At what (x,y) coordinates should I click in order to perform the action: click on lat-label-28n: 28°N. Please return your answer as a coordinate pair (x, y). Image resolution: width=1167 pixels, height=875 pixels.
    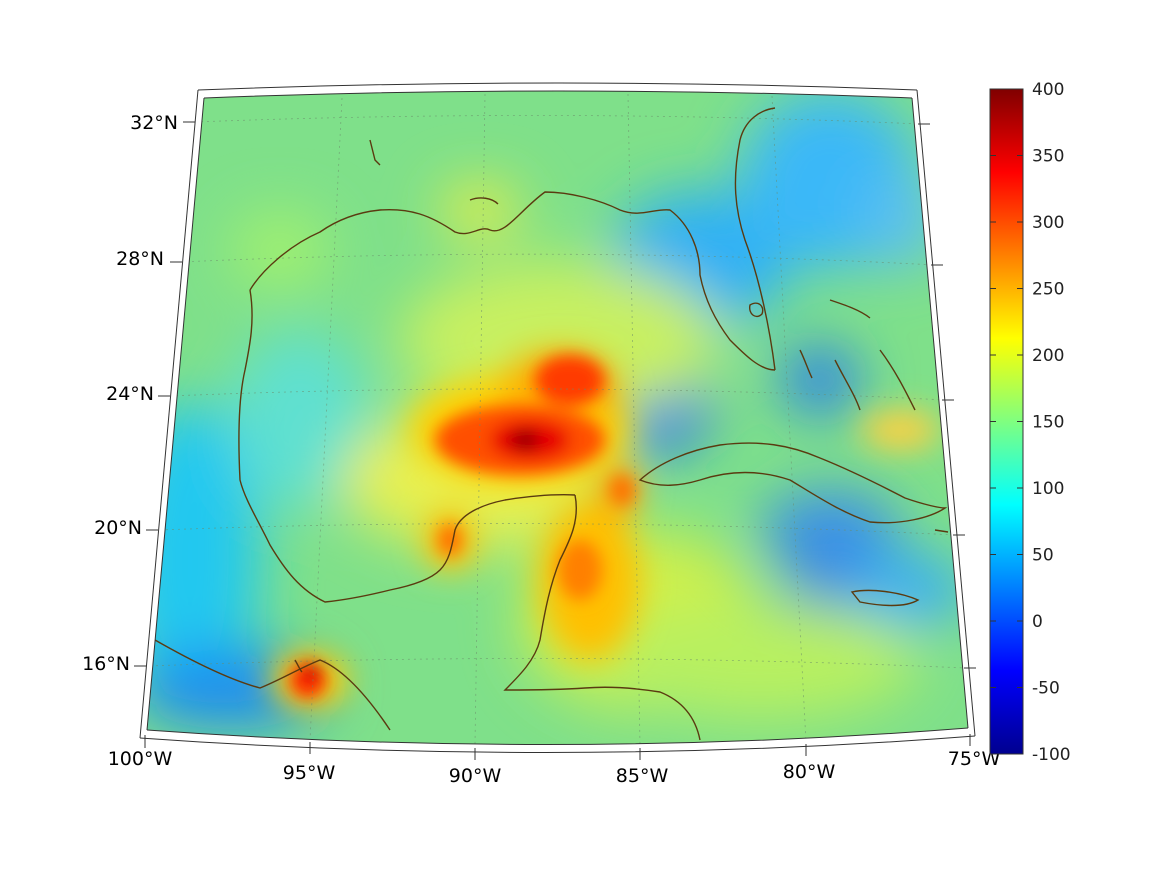
    Looking at the image, I should click on (140, 259).